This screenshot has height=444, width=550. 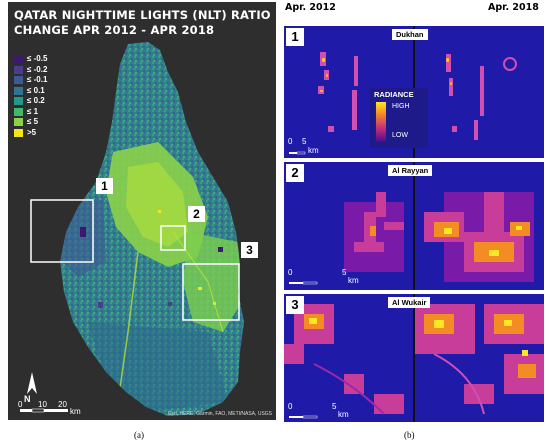 What do you see at coordinates (75, 411) in the screenshot?
I see `scale-unit: km` at bounding box center [75, 411].